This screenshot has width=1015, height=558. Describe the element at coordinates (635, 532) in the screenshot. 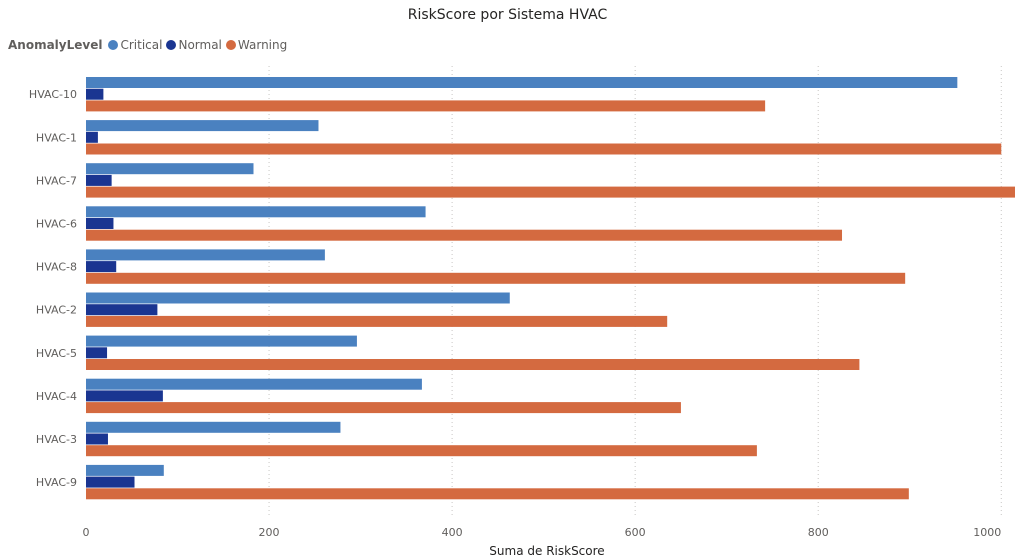

I see `x-tick-label: 600` at that location.